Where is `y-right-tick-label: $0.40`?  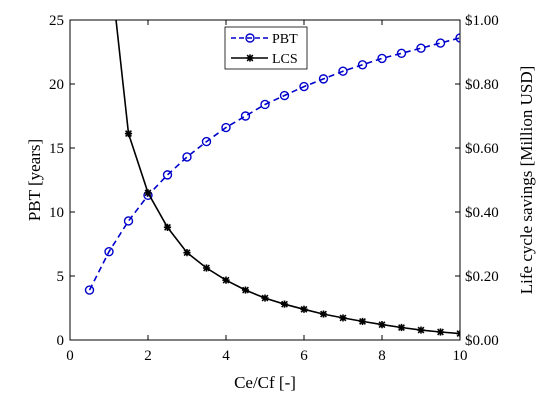
y-right-tick-label: $0.40 is located at coordinates (482, 213).